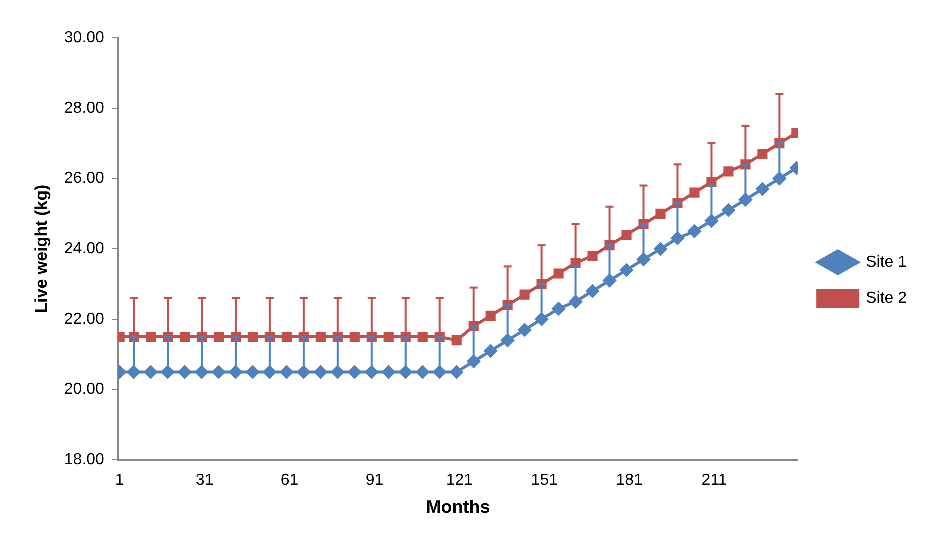  I want to click on y-axis-title: Live weight (kg), so click(41, 249).